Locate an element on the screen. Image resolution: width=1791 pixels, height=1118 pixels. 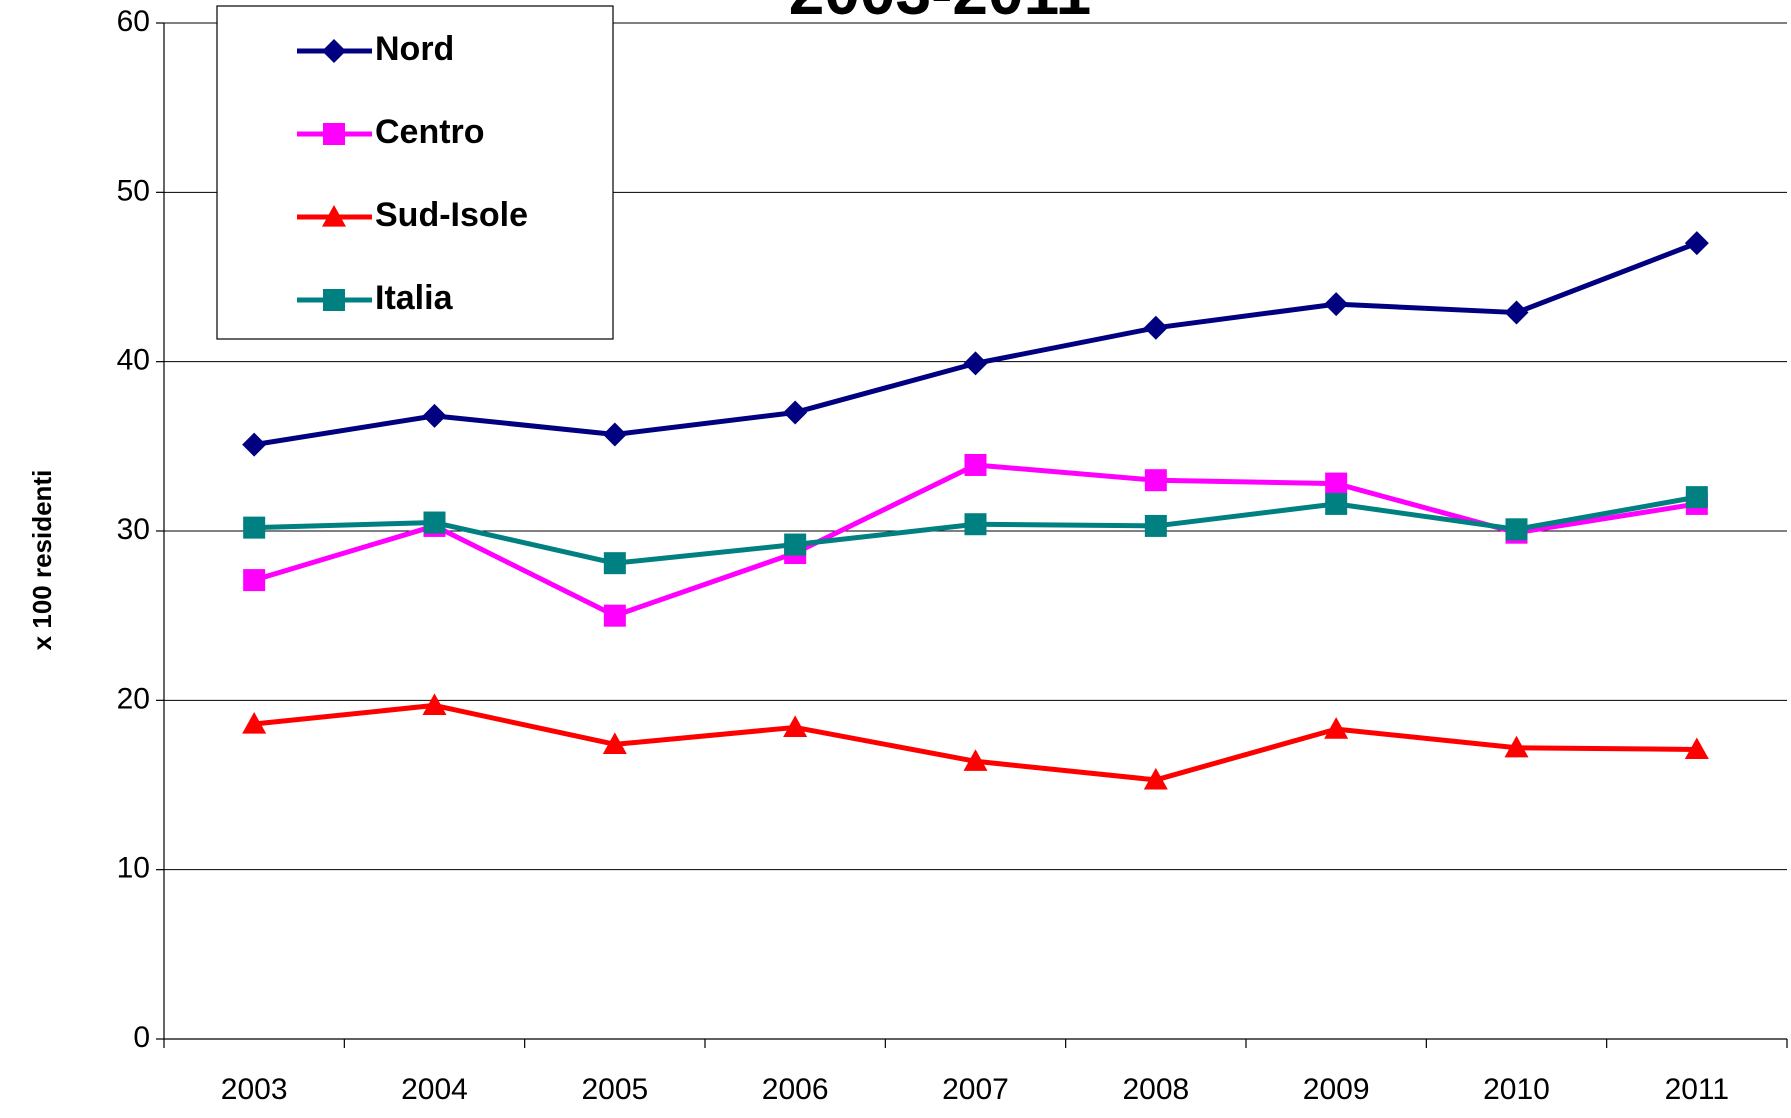
y-axis-label: x 100 residenti is located at coordinates (42, 560).